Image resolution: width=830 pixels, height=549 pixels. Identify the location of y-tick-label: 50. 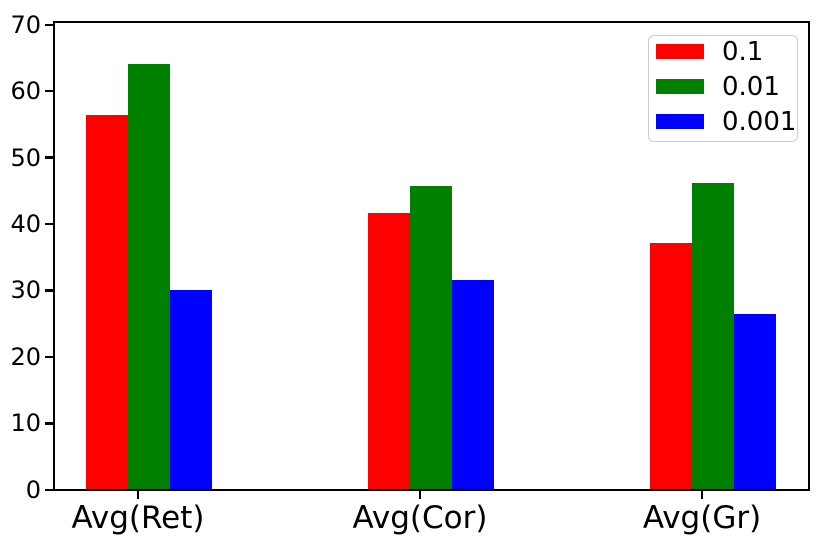
(25, 157).